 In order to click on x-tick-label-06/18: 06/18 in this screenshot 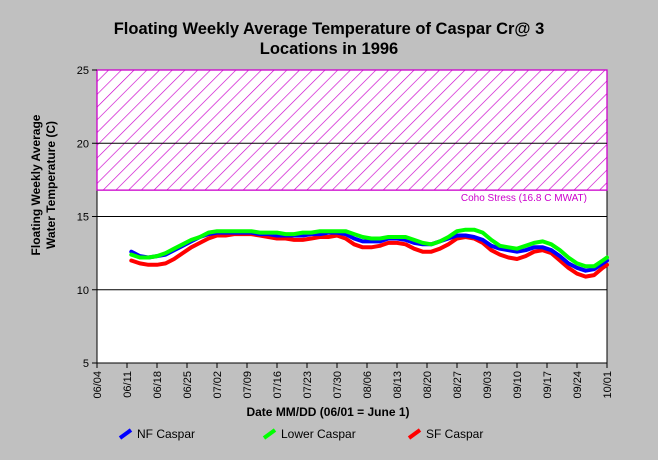, I will do `click(158, 385)`.